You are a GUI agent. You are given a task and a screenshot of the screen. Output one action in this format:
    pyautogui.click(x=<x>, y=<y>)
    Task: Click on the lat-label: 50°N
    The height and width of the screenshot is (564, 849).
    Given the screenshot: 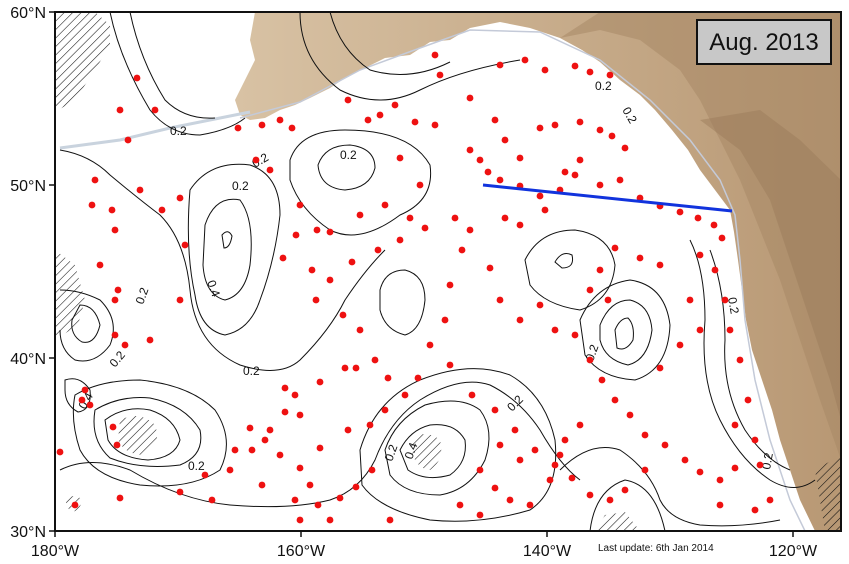 What is the action you would take?
    pyautogui.click(x=28, y=186)
    